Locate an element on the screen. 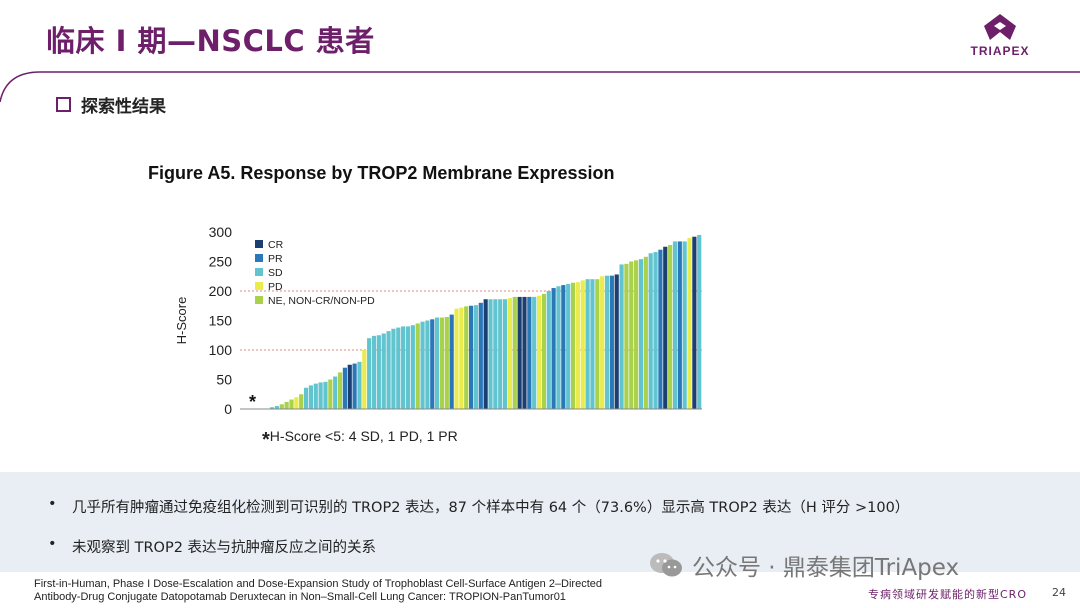  bullet-item: • 未观察到 TROP2 表达与抗肿瘤反应之间的关系 is located at coordinates (212, 546).